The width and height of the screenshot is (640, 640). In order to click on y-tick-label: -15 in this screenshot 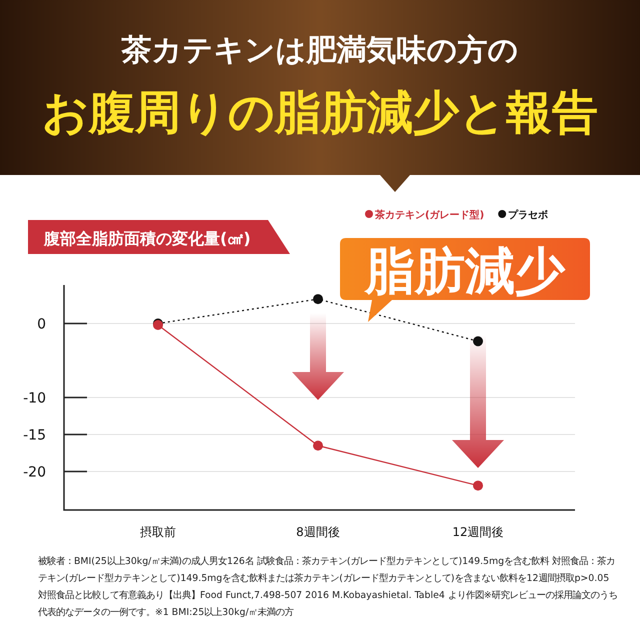, I will do `click(34, 436)`.